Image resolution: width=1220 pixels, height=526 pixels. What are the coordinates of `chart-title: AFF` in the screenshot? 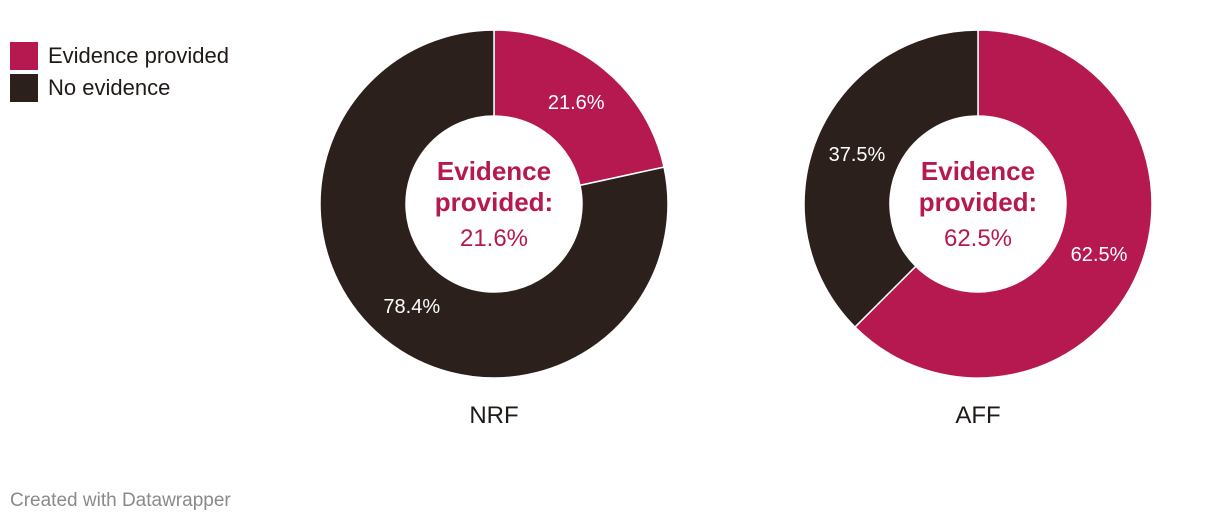 It's located at (977, 415).